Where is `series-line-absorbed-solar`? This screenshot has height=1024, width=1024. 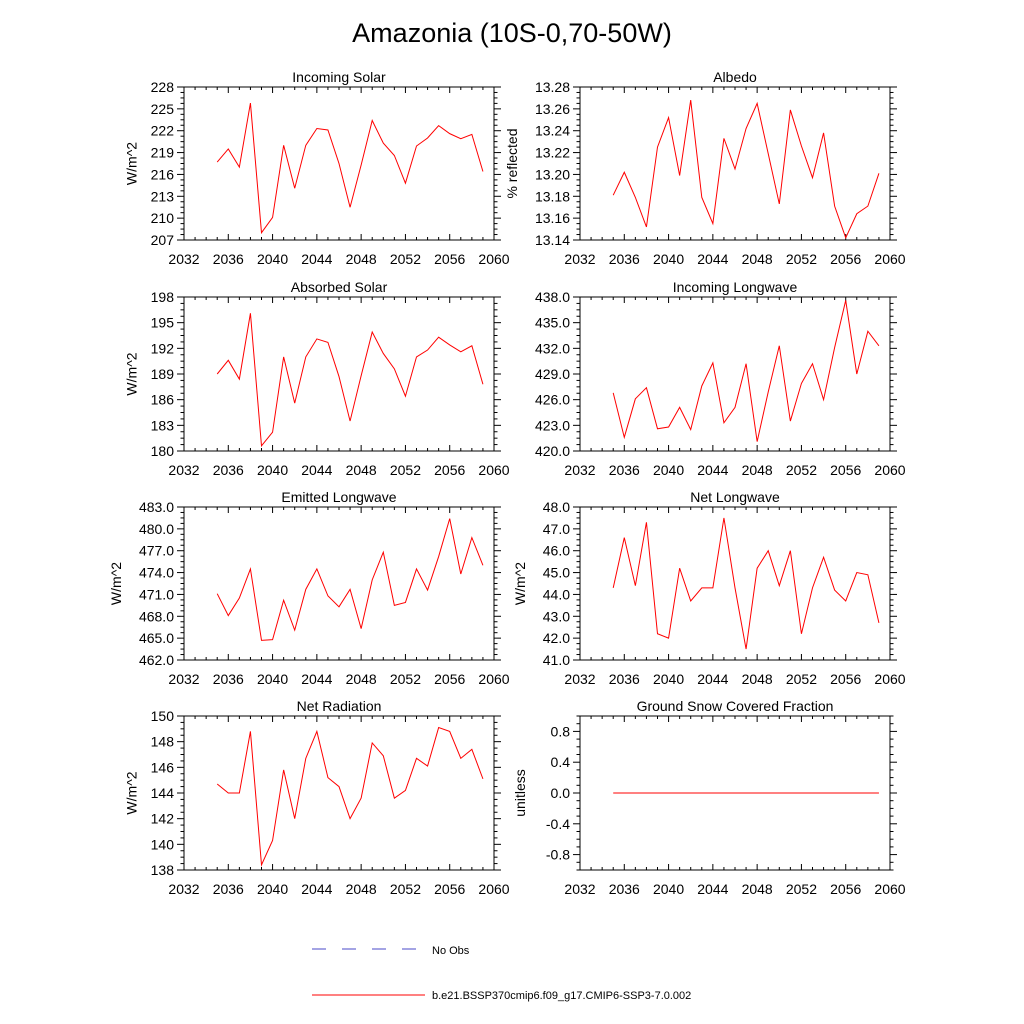 series-line-absorbed-solar is located at coordinates (350, 380).